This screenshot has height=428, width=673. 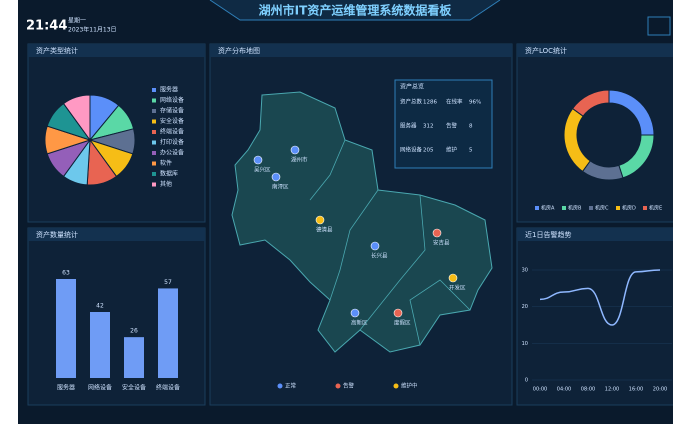 I want to click on y-tick-label: 0, so click(x=526, y=381).